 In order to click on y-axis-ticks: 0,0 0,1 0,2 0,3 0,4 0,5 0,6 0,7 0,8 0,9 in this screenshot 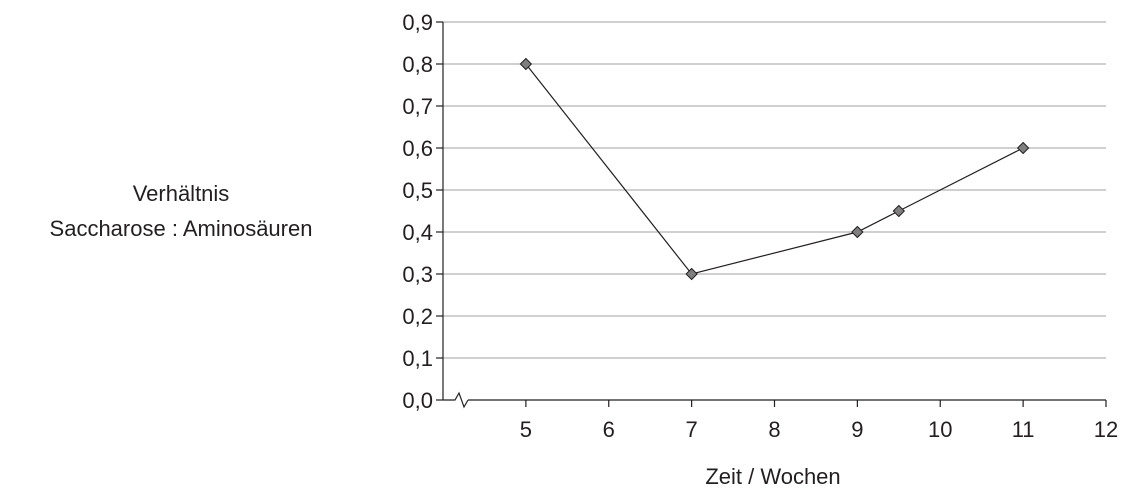, I will do `click(422, 211)`.